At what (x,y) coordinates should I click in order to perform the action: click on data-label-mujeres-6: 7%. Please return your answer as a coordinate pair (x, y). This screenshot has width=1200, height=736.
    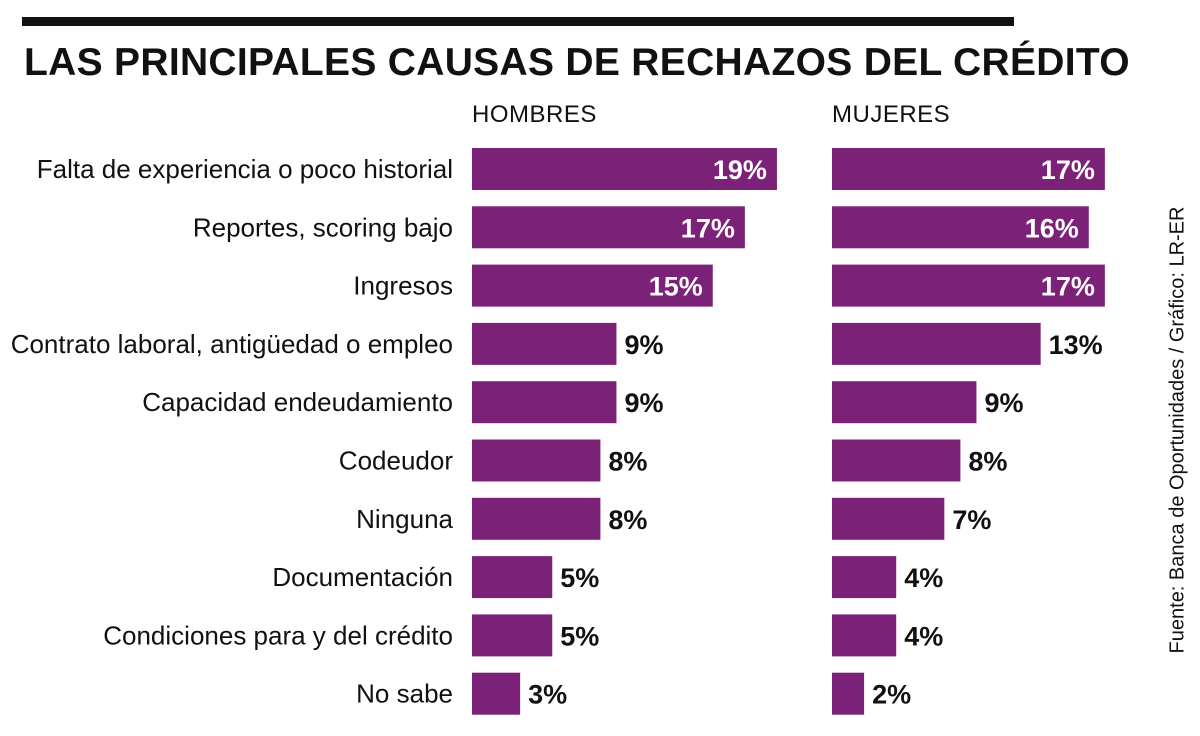
    Looking at the image, I should click on (971, 520).